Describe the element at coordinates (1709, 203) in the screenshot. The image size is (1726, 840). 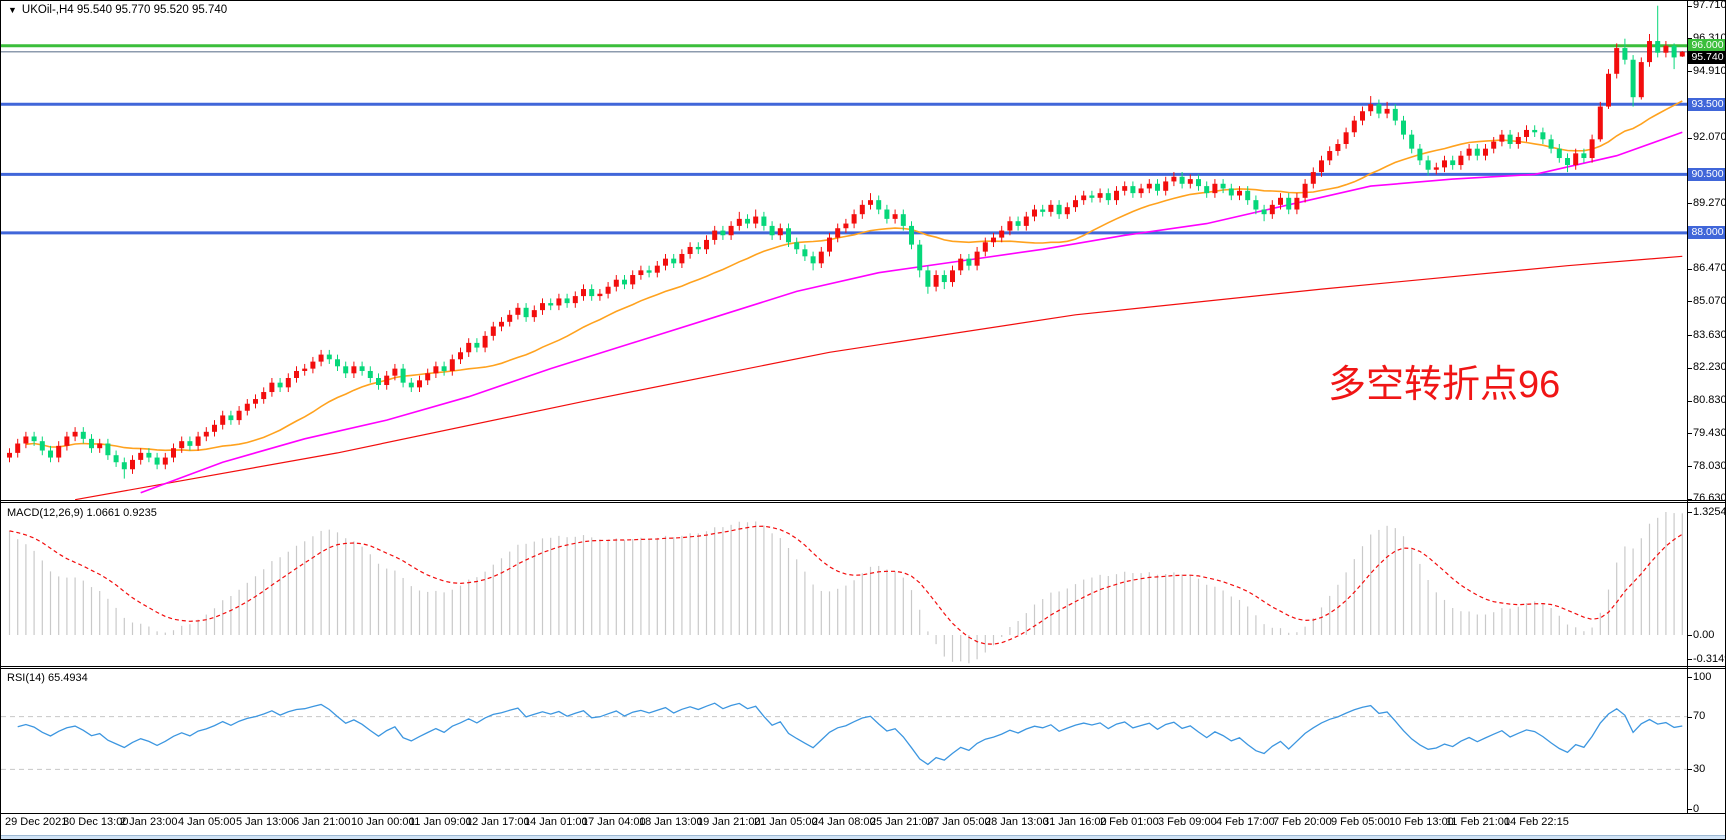
I see `price-tick-label: 89.270` at that location.